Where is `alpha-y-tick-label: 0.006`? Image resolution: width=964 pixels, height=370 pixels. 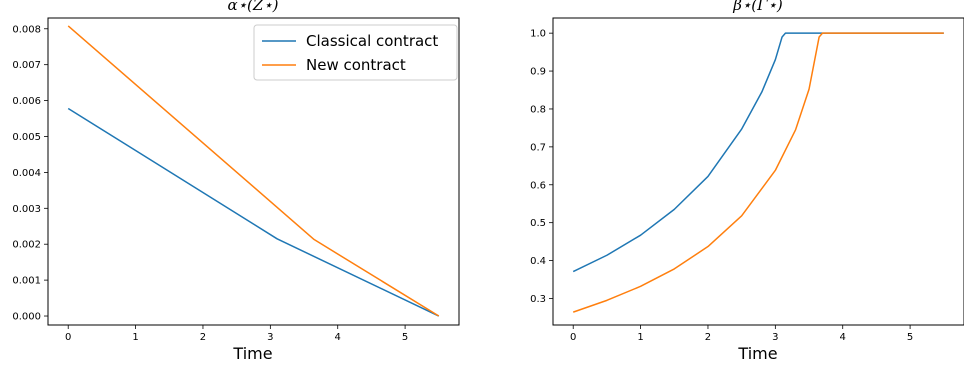
alpha-y-tick-label: 0.006 is located at coordinates (26, 101).